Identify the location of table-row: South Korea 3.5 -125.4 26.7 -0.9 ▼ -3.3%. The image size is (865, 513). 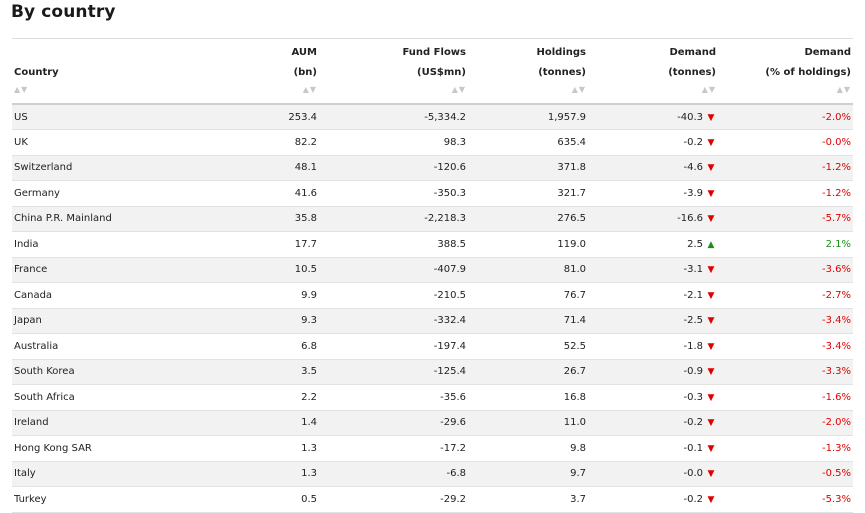
(432, 372).